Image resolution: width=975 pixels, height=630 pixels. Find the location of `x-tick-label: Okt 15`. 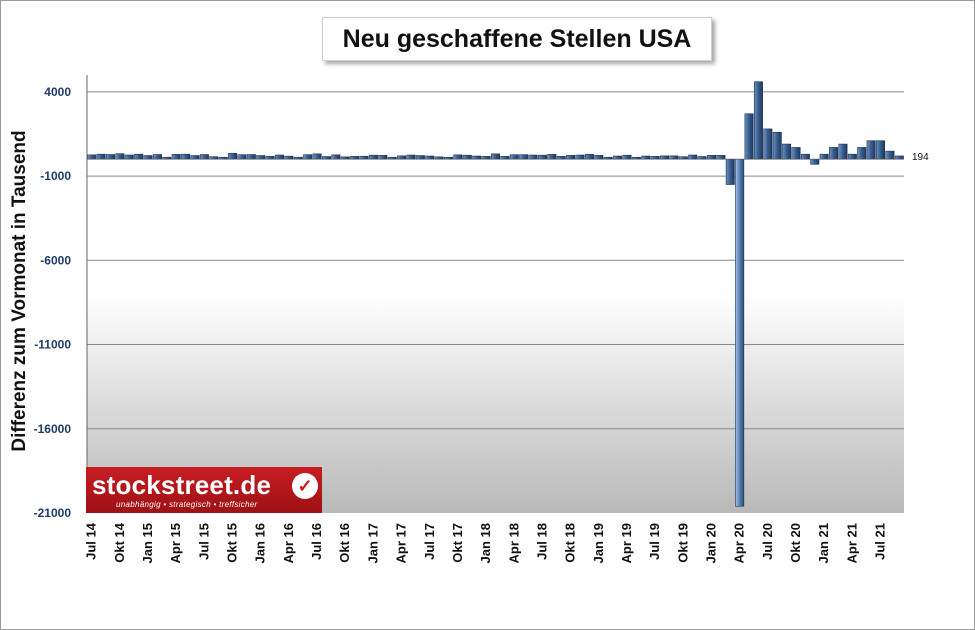

x-tick-label: Okt 15 is located at coordinates (232, 543).